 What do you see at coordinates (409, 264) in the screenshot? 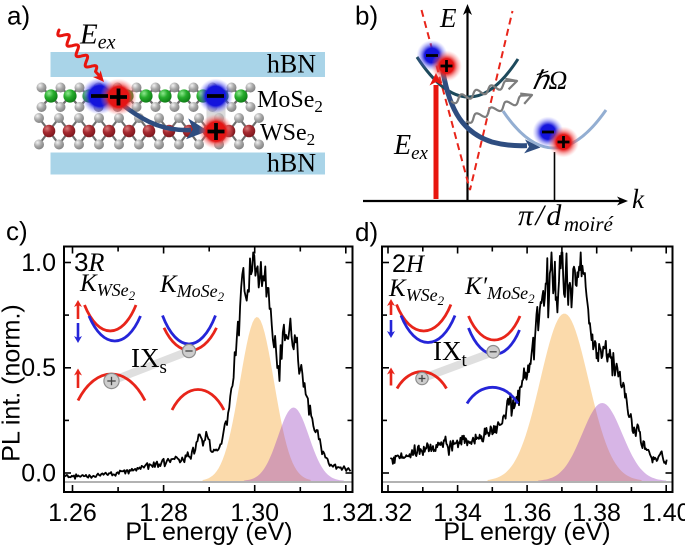
I see `svg-text: 2H` at bounding box center [409, 264].